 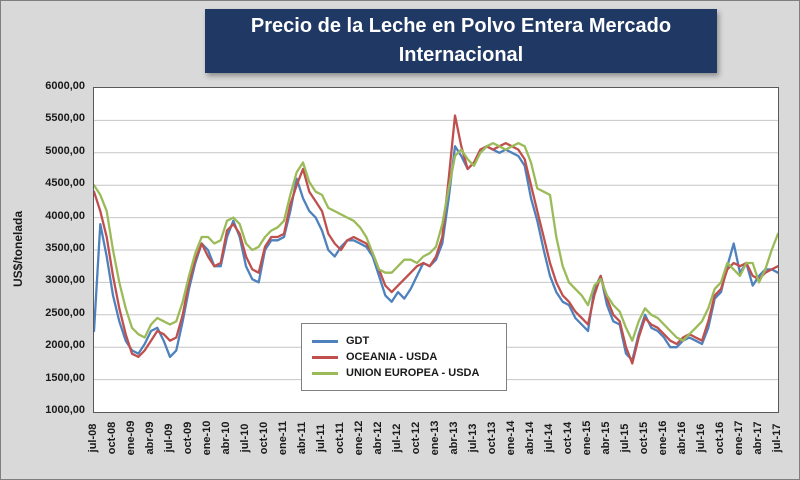 I want to click on x-tick-label: abr-09, so click(x=150, y=438).